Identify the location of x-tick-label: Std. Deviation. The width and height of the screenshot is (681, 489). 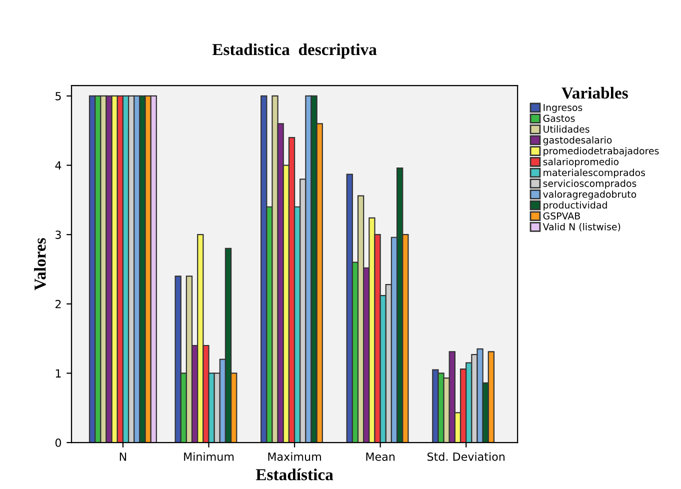
(465, 456).